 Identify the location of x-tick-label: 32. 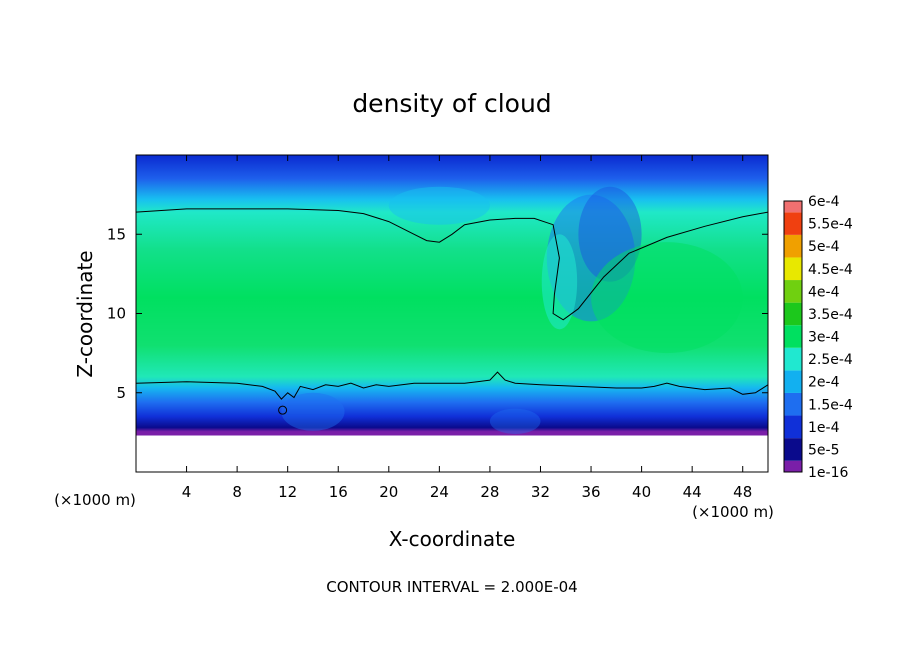
(540, 492).